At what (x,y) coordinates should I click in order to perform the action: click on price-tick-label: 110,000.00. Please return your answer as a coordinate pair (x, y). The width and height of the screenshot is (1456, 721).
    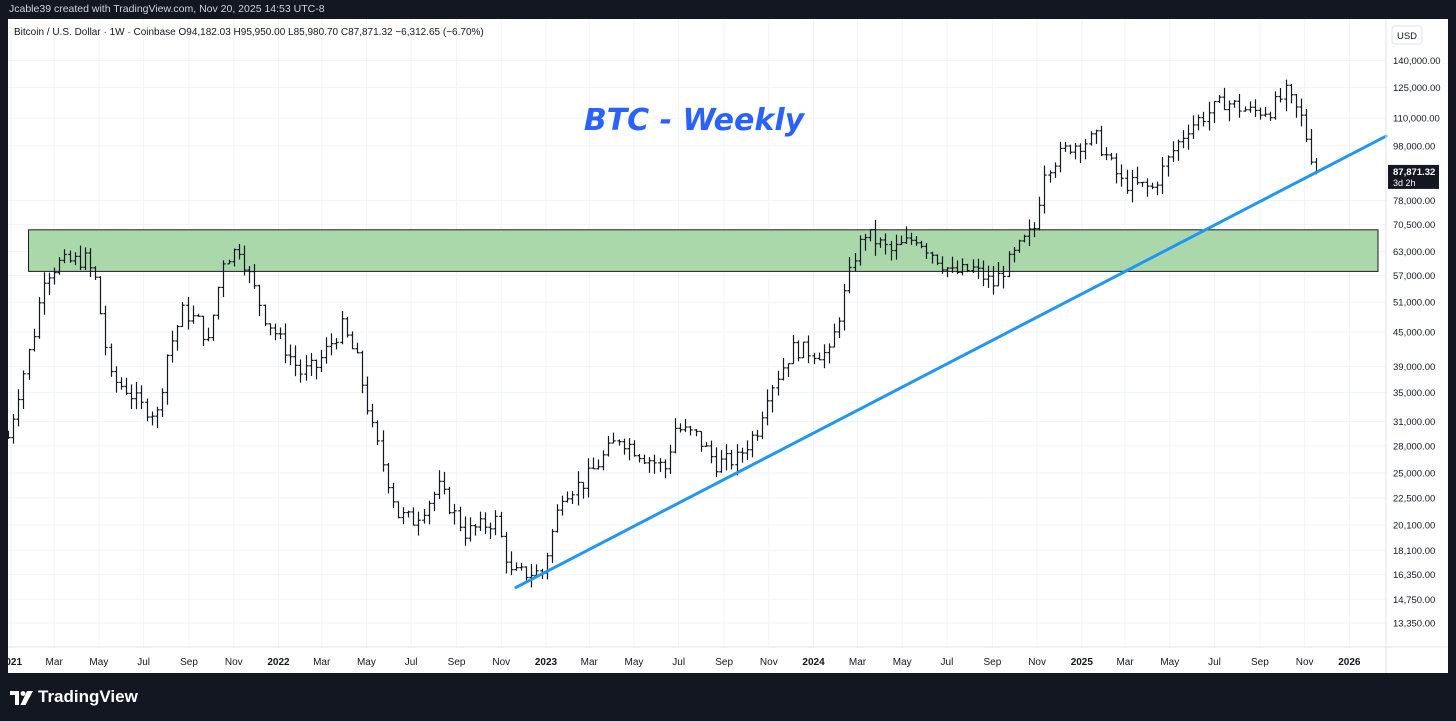
    Looking at the image, I should click on (1416, 119).